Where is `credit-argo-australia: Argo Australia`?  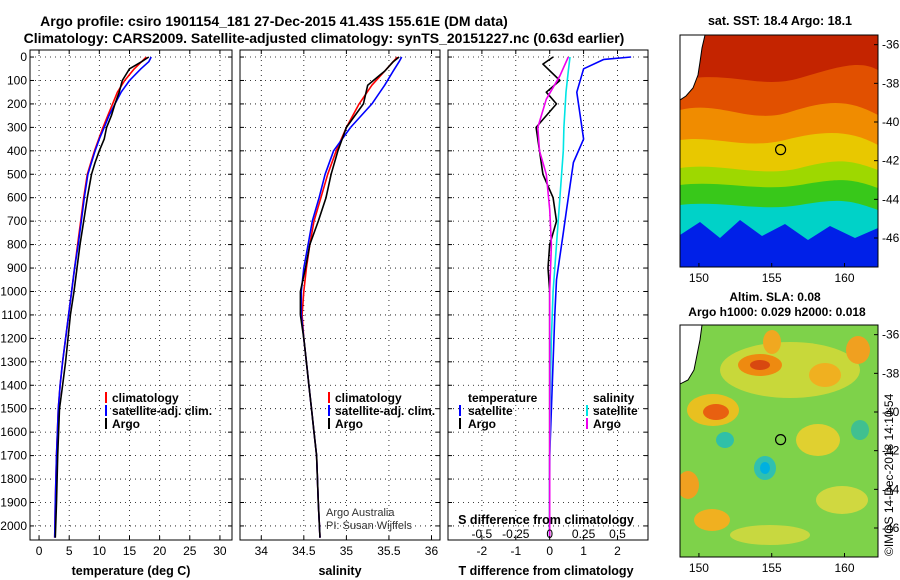 credit-argo-australia: Argo Australia is located at coordinates (360, 513).